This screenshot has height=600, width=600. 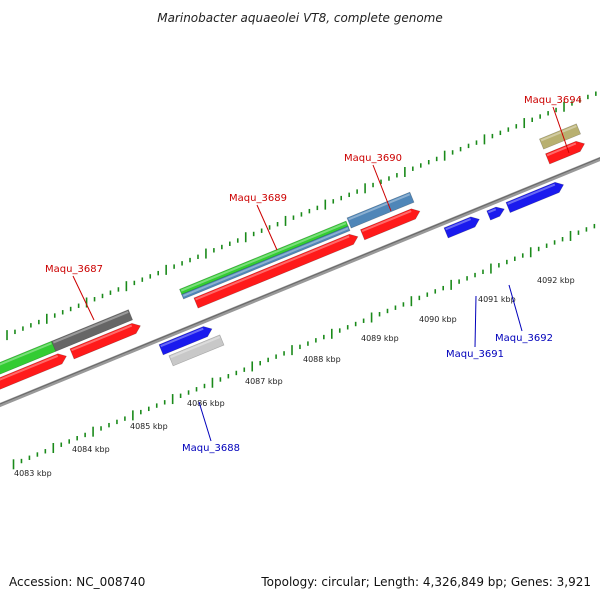 I want to click on kbp-label: 4085 kbp, so click(x=149, y=426).